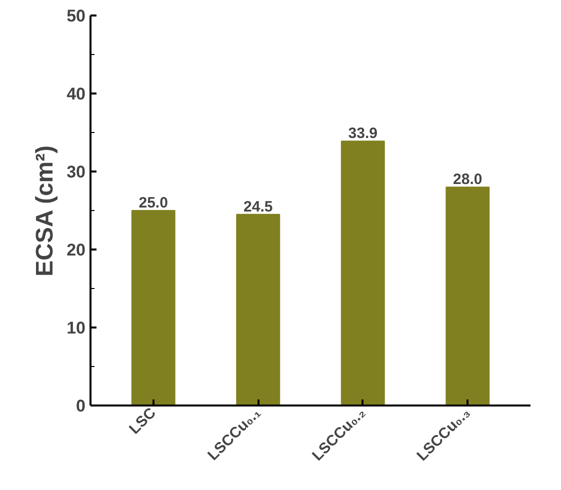  What do you see at coordinates (76, 250) in the screenshot?
I see `y-tick-label: 20` at bounding box center [76, 250].